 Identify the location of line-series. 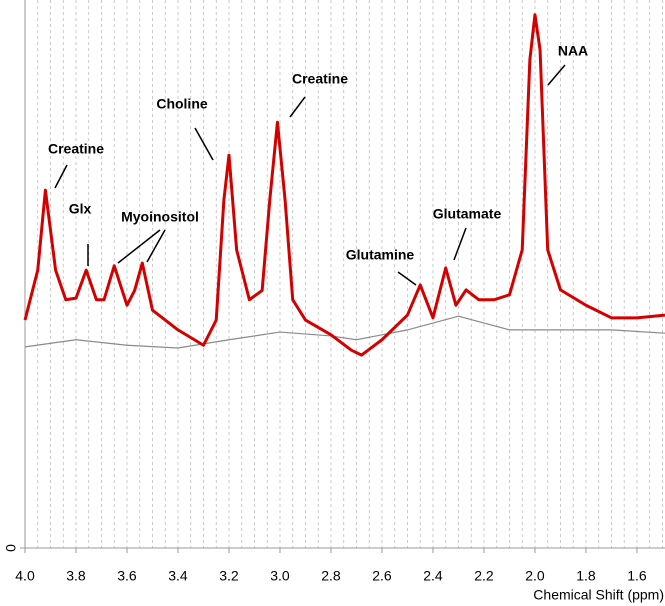
(344, 332).